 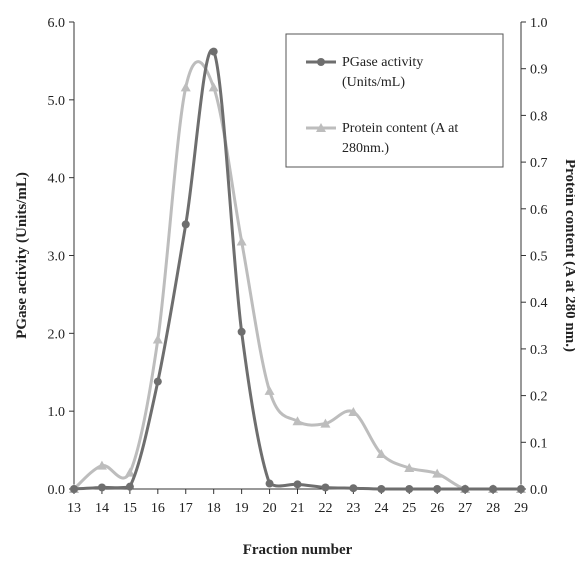 What do you see at coordinates (102, 508) in the screenshot?
I see `x-tick-label: 14` at bounding box center [102, 508].